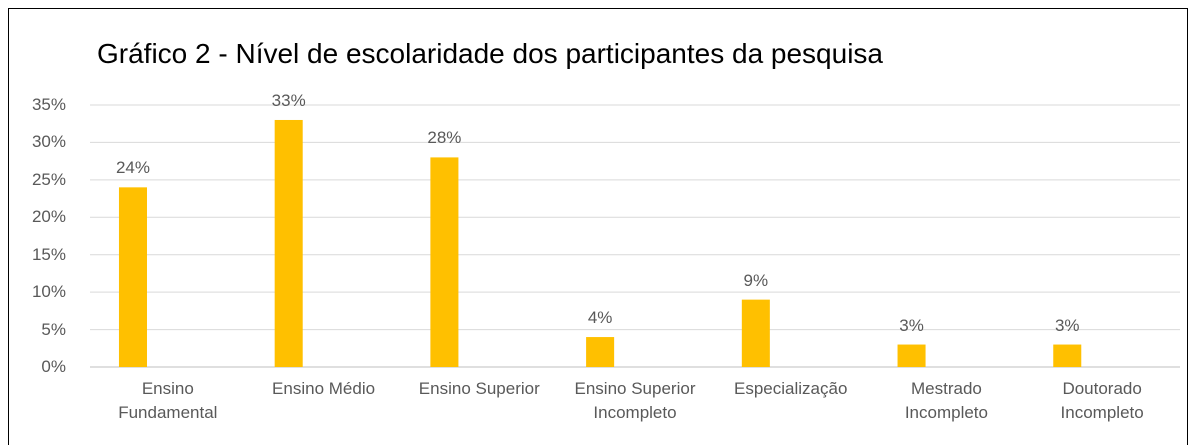  I want to click on data-label: 24%, so click(132, 168).